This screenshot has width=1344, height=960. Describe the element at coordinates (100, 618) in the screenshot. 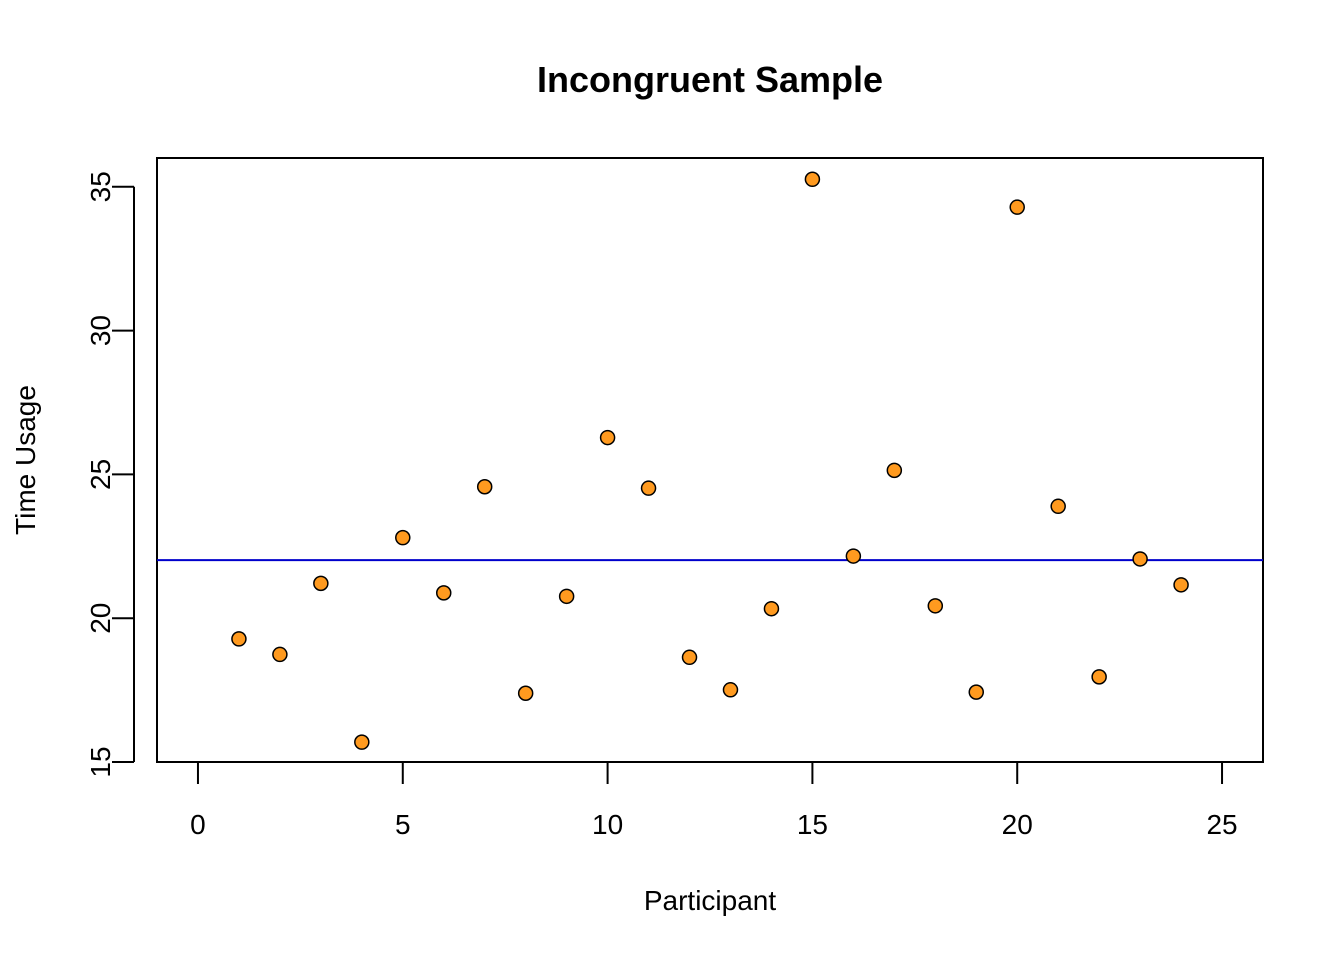

I see `y-tick-label: 20` at that location.